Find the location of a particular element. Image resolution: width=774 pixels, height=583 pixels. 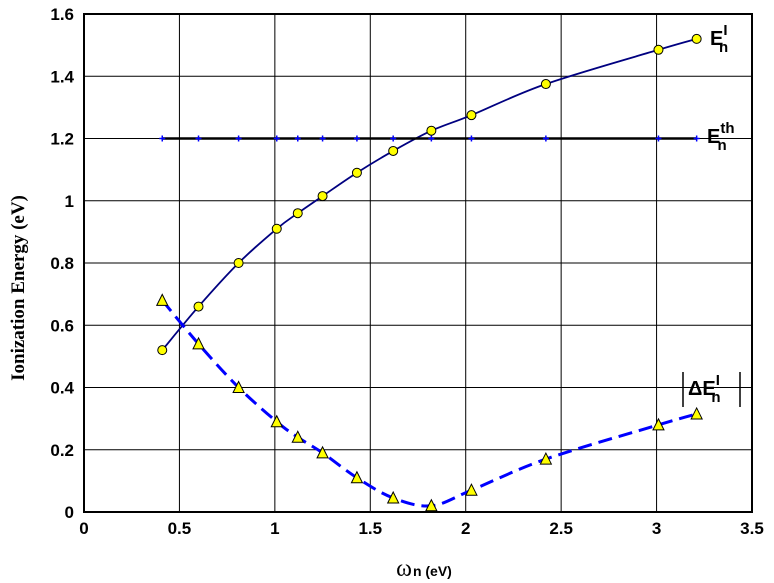

y-tick-label: 1 is located at coordinates (69, 201).